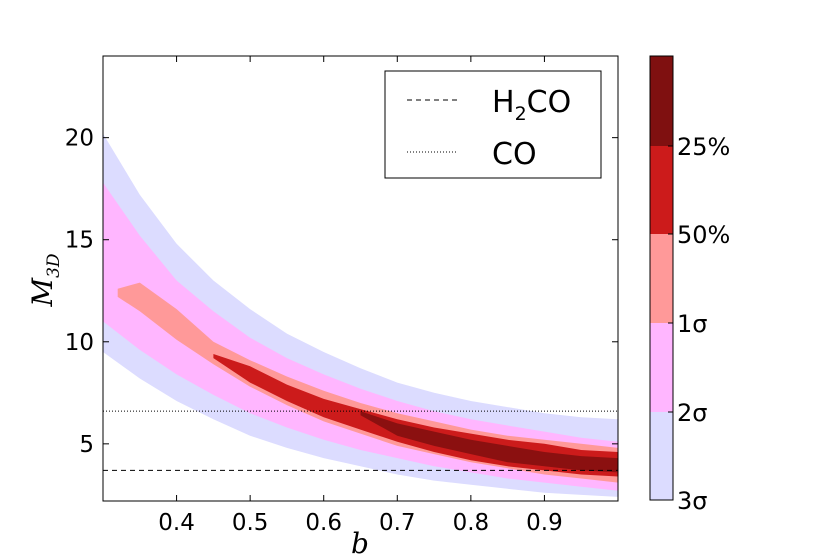  I want to click on y-axis-label-main: M, so click(42, 292).